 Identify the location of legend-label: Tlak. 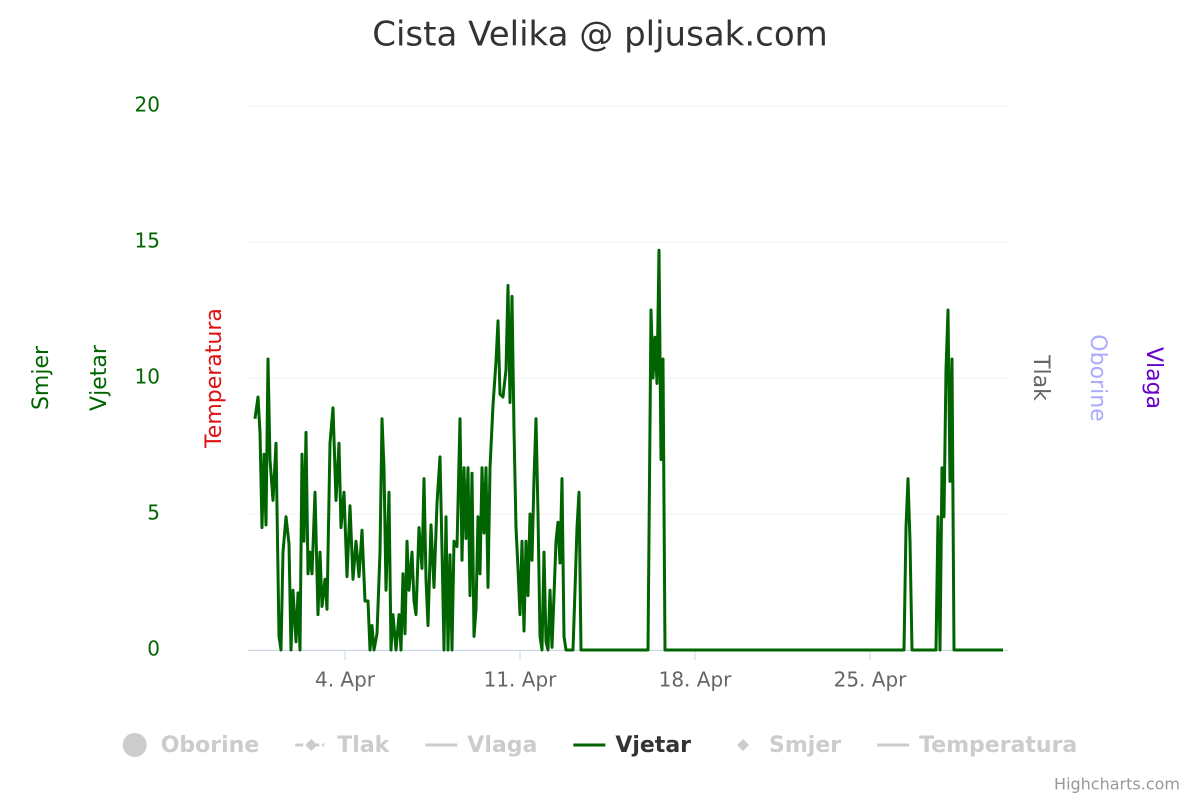
(363, 745).